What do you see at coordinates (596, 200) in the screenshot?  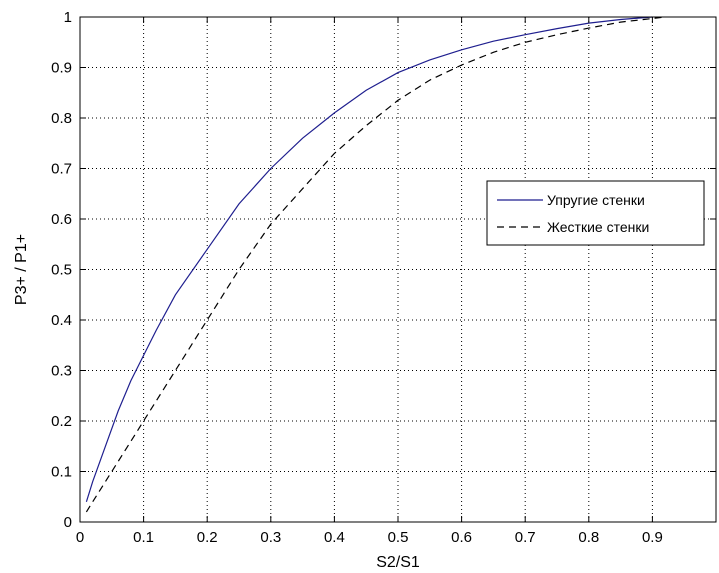 I see `legend-label-elastic: Упругие стенки` at bounding box center [596, 200].